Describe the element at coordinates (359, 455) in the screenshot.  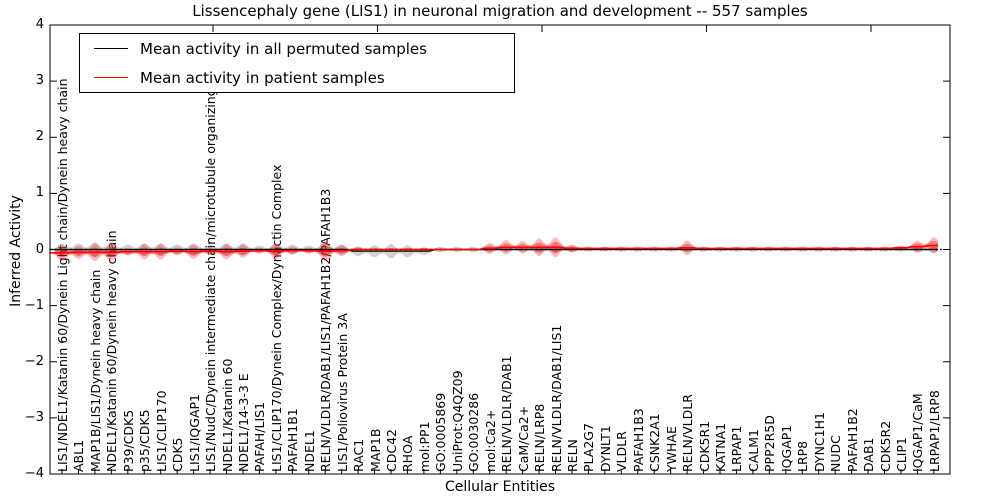
I see `x-tick-label: RAC1` at that location.